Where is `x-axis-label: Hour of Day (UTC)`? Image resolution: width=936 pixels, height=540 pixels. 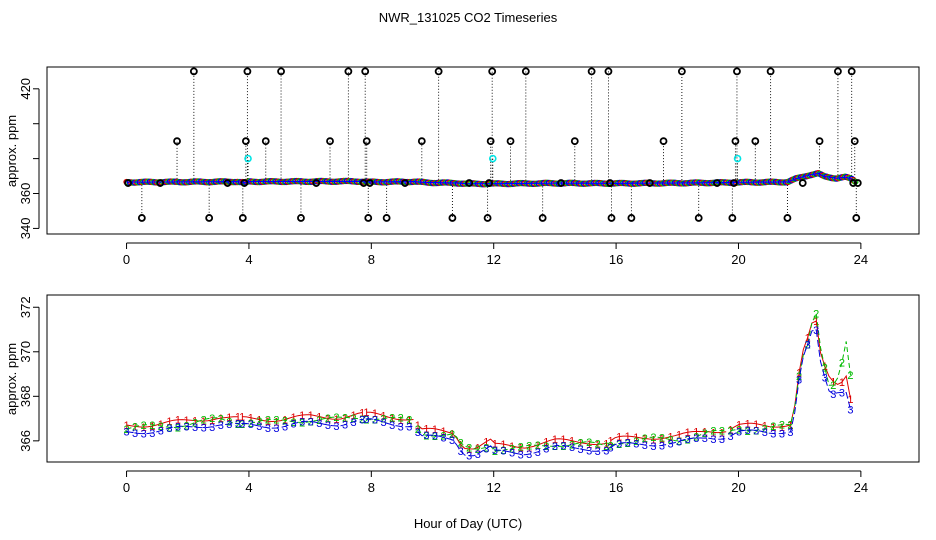
x-axis-label: Hour of Day (UTC) is located at coordinates (468, 523).